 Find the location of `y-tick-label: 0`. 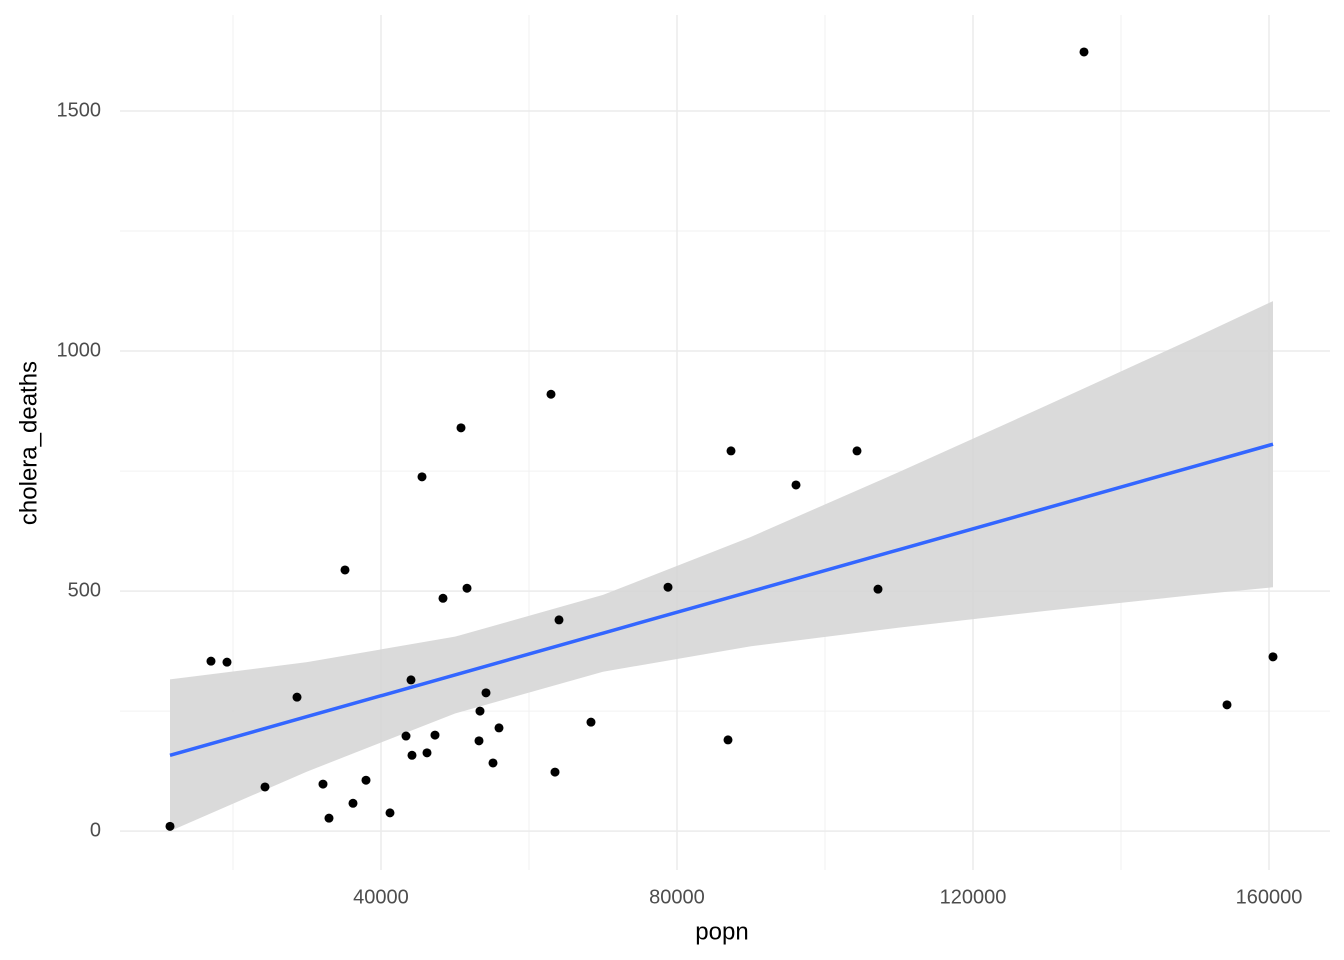

y-tick-label: 0 is located at coordinates (95, 830).